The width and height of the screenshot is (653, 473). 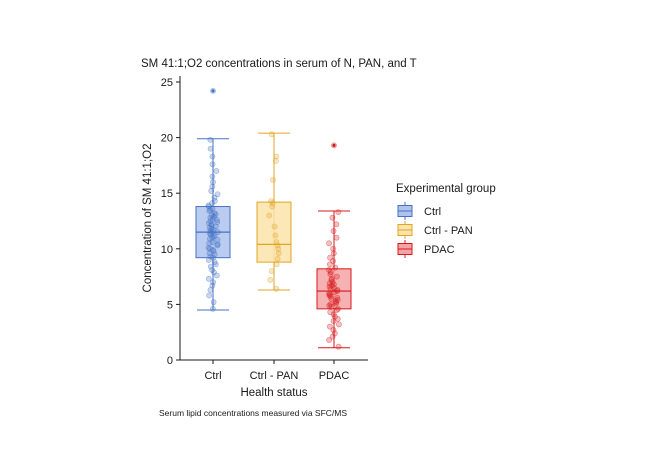 I want to click on x-tick-label: Ctrl - PAN, so click(x=274, y=376).